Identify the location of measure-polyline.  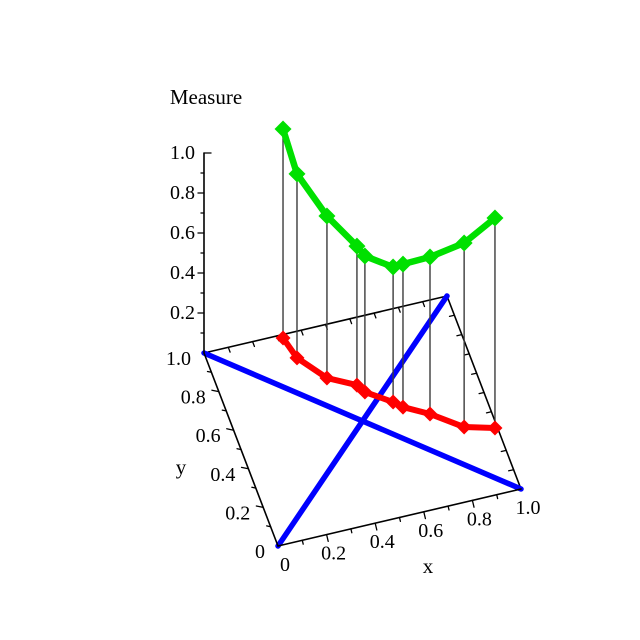
(389, 198).